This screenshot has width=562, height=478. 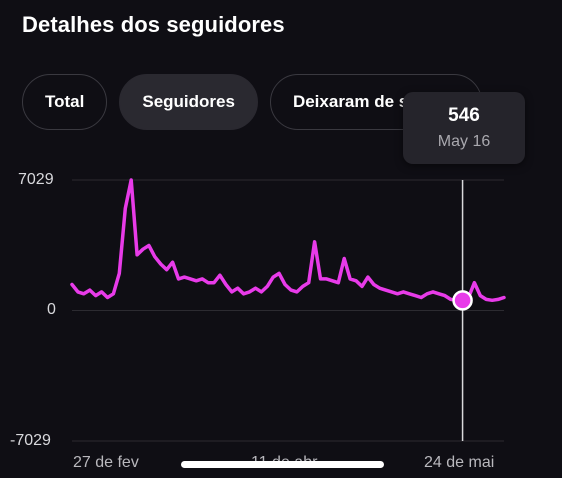 What do you see at coordinates (464, 115) in the screenshot?
I see `tooltip-value: 546` at bounding box center [464, 115].